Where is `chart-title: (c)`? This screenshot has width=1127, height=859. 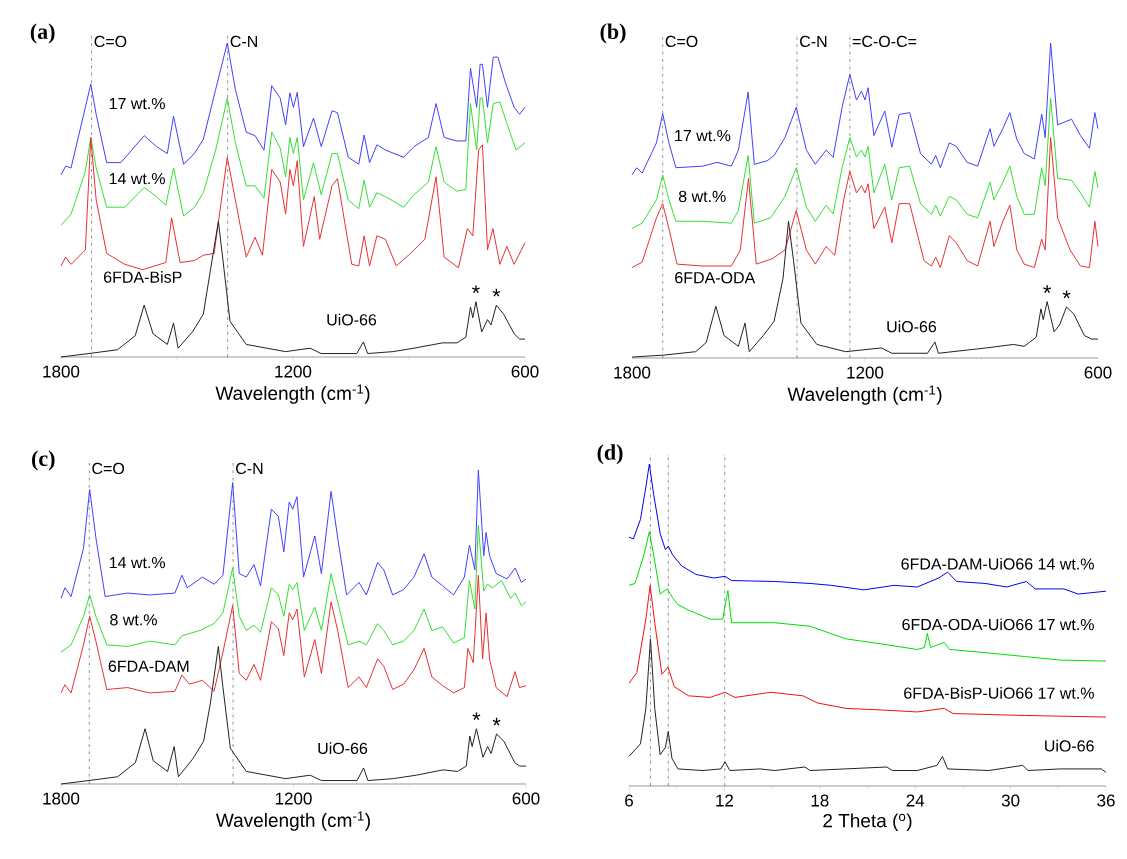 chart-title: (c) is located at coordinates (43, 460).